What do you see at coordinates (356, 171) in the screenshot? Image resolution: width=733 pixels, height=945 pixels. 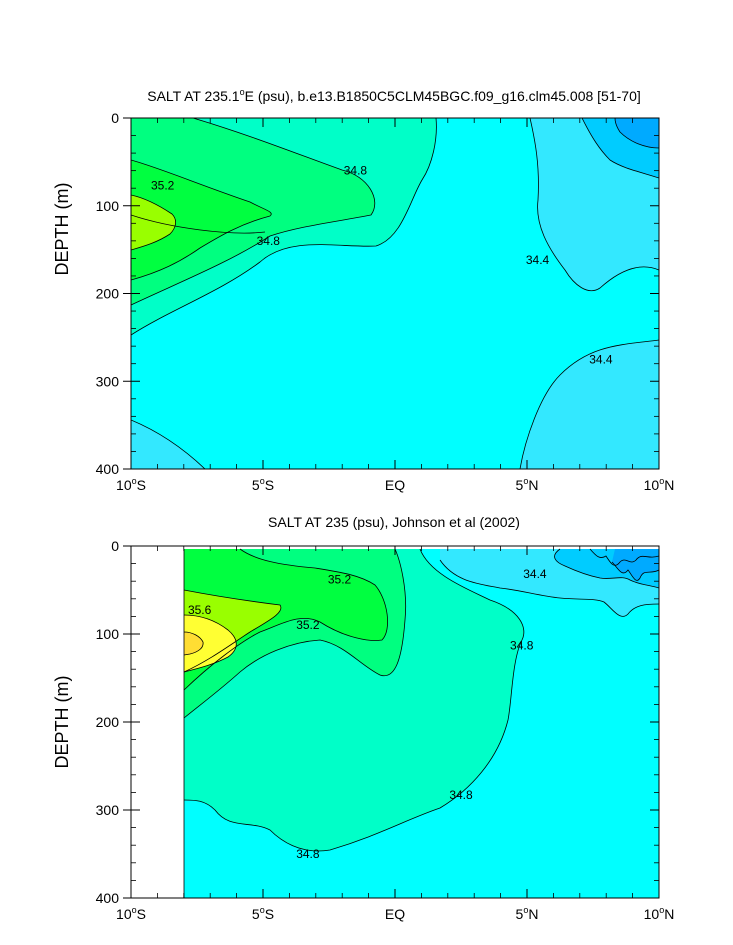 I see `contour-label-1: 34.8` at bounding box center [356, 171].